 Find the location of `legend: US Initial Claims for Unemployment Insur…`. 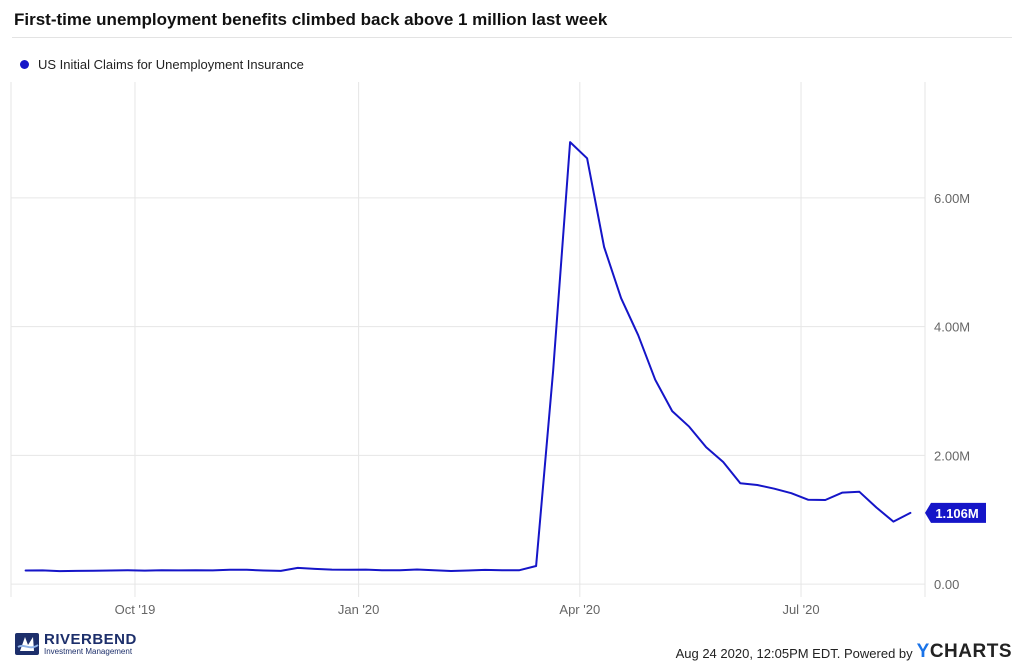

legend: US Initial Claims for Unemployment Insur… is located at coordinates (162, 64).